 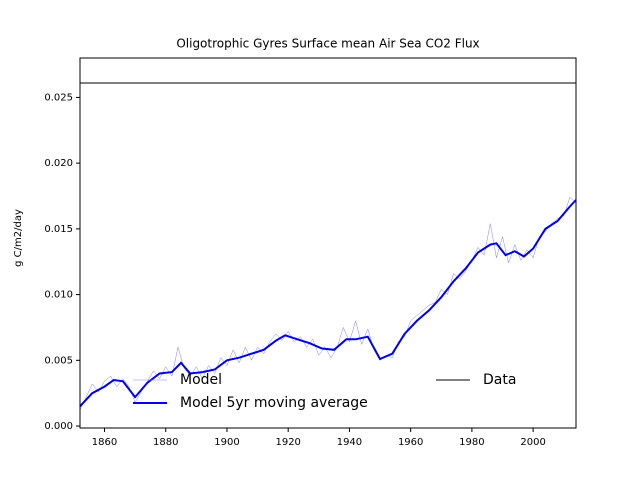 I want to click on y-tick-label: 0.005, so click(x=58, y=360).